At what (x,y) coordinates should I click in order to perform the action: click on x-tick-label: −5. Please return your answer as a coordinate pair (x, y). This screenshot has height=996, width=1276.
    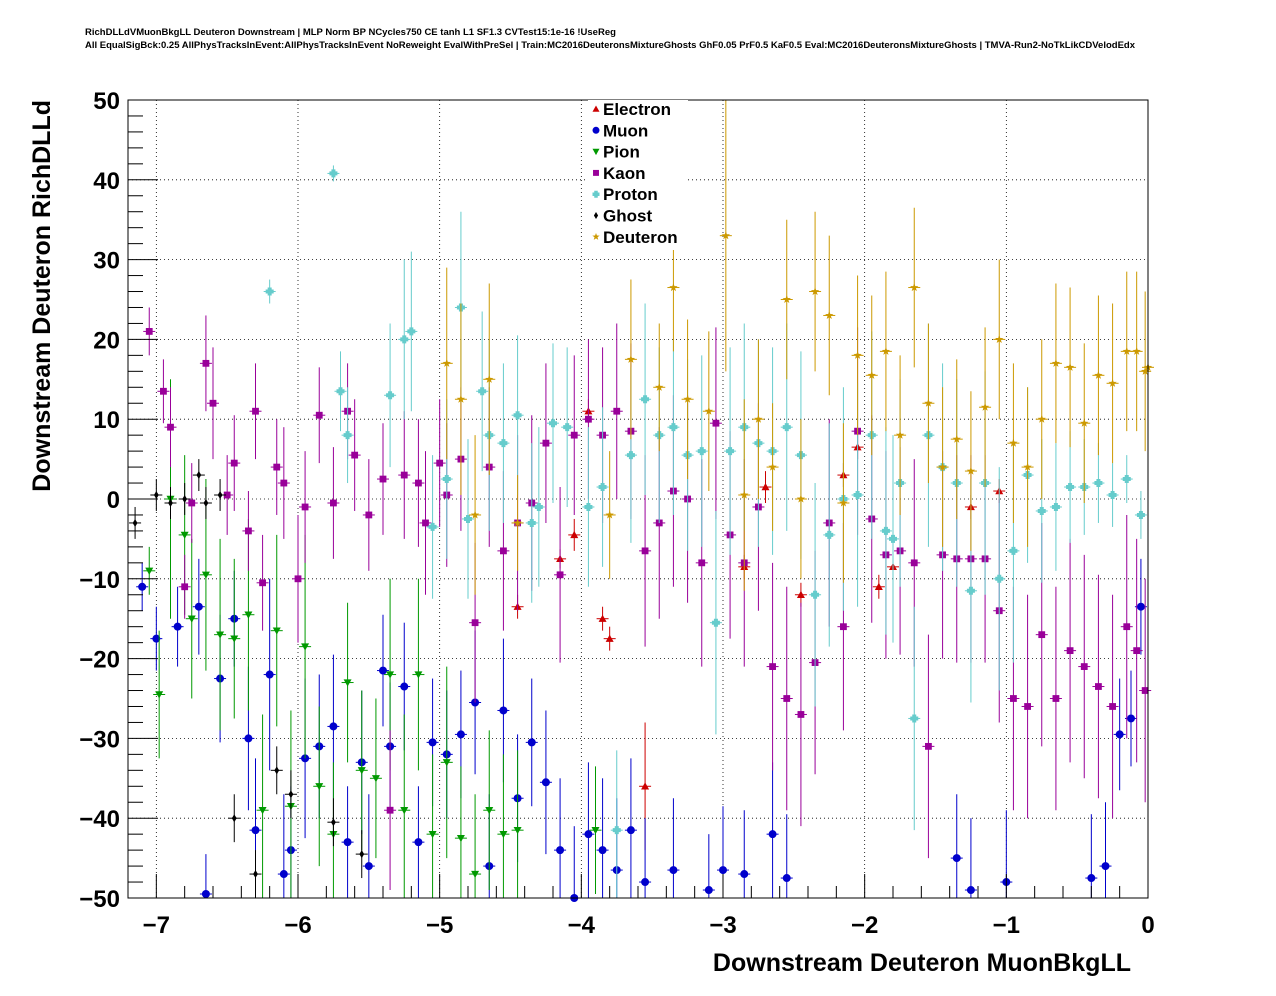
    Looking at the image, I should click on (439, 925).